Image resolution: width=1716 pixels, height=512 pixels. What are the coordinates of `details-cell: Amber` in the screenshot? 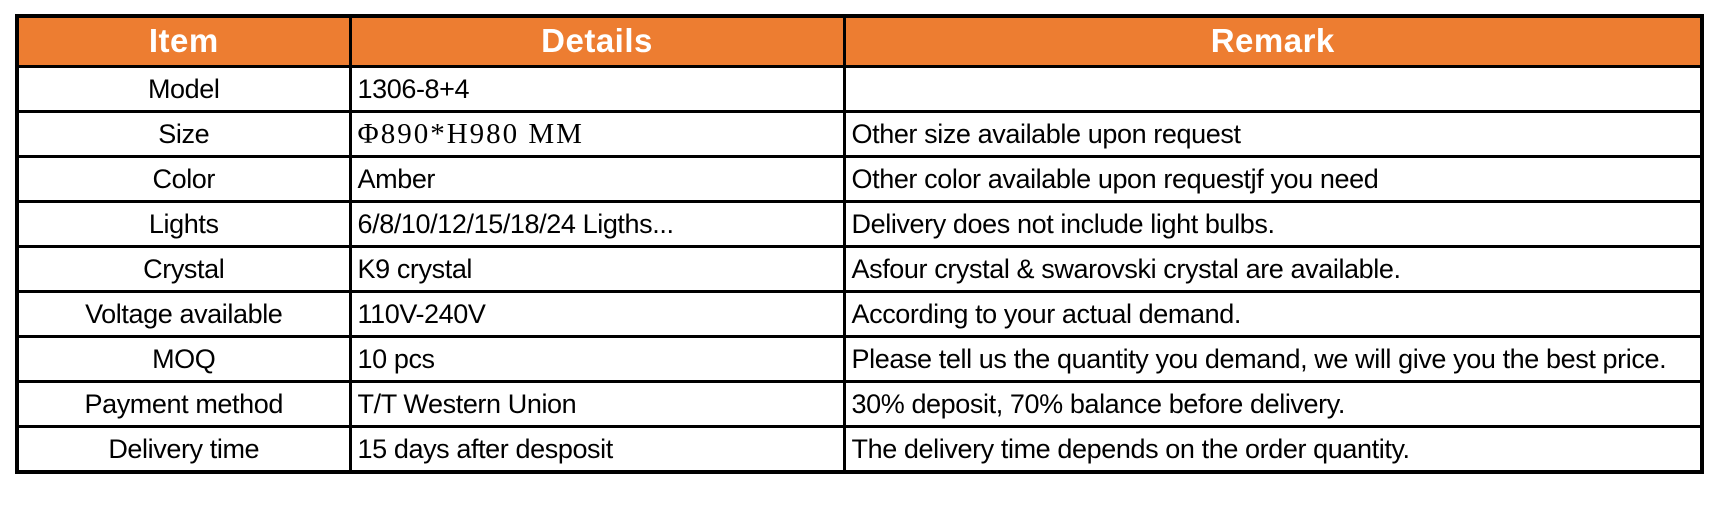 It's located at (597, 178).